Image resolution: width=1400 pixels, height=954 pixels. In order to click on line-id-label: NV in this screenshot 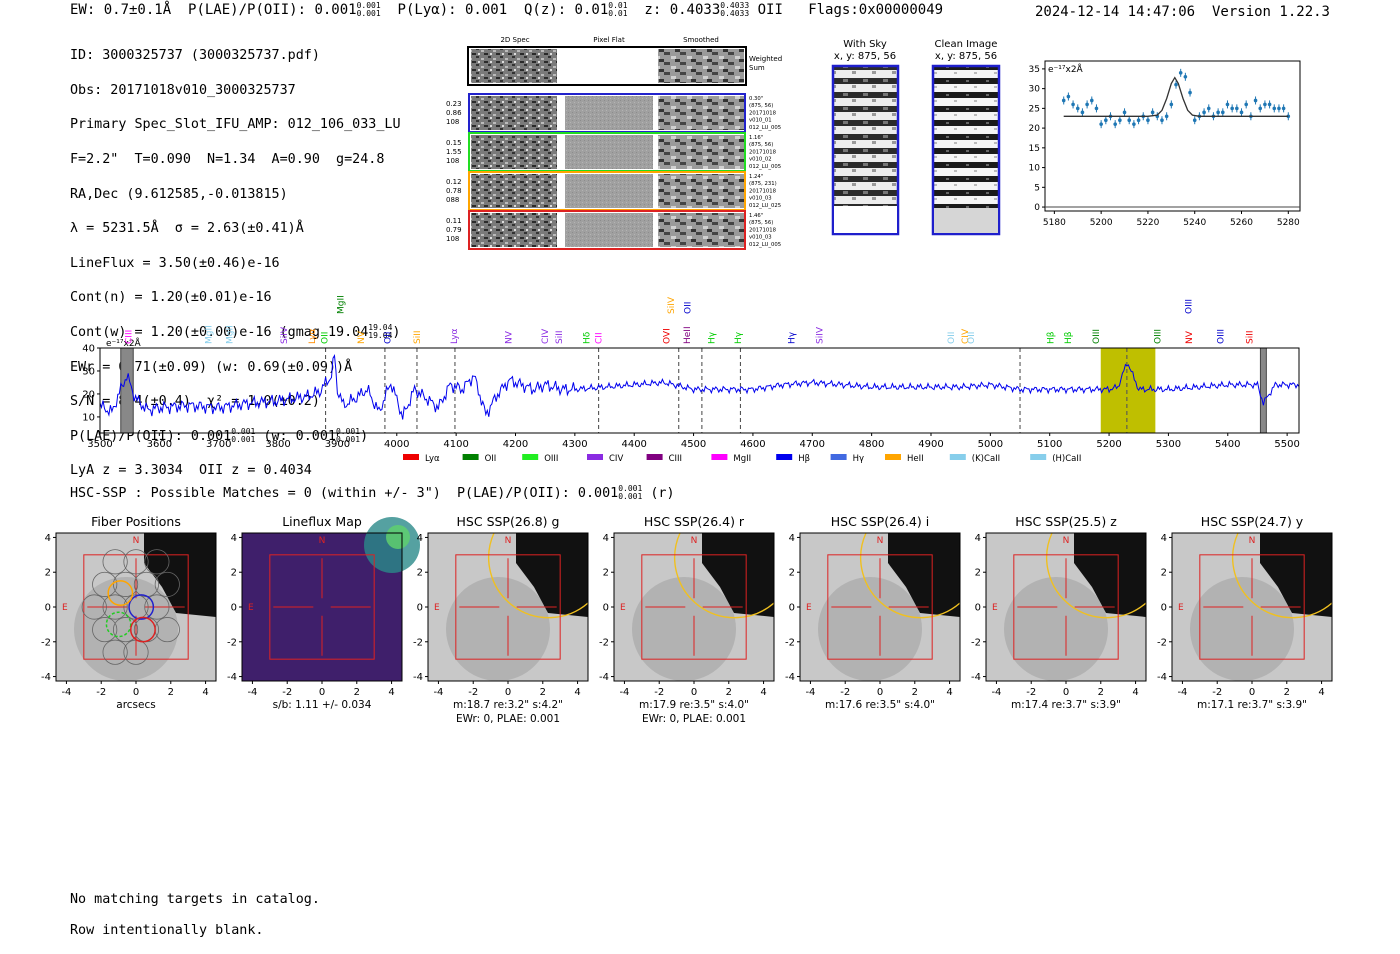, I will do `click(362, 337)`.